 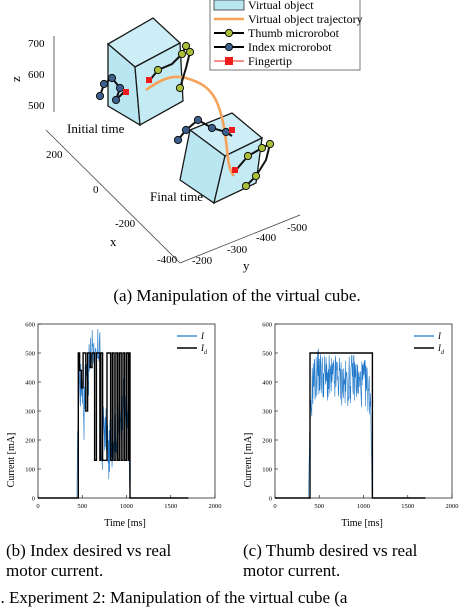 I want to click on legend-label-thumb: Thumb microrobot, so click(x=294, y=33).